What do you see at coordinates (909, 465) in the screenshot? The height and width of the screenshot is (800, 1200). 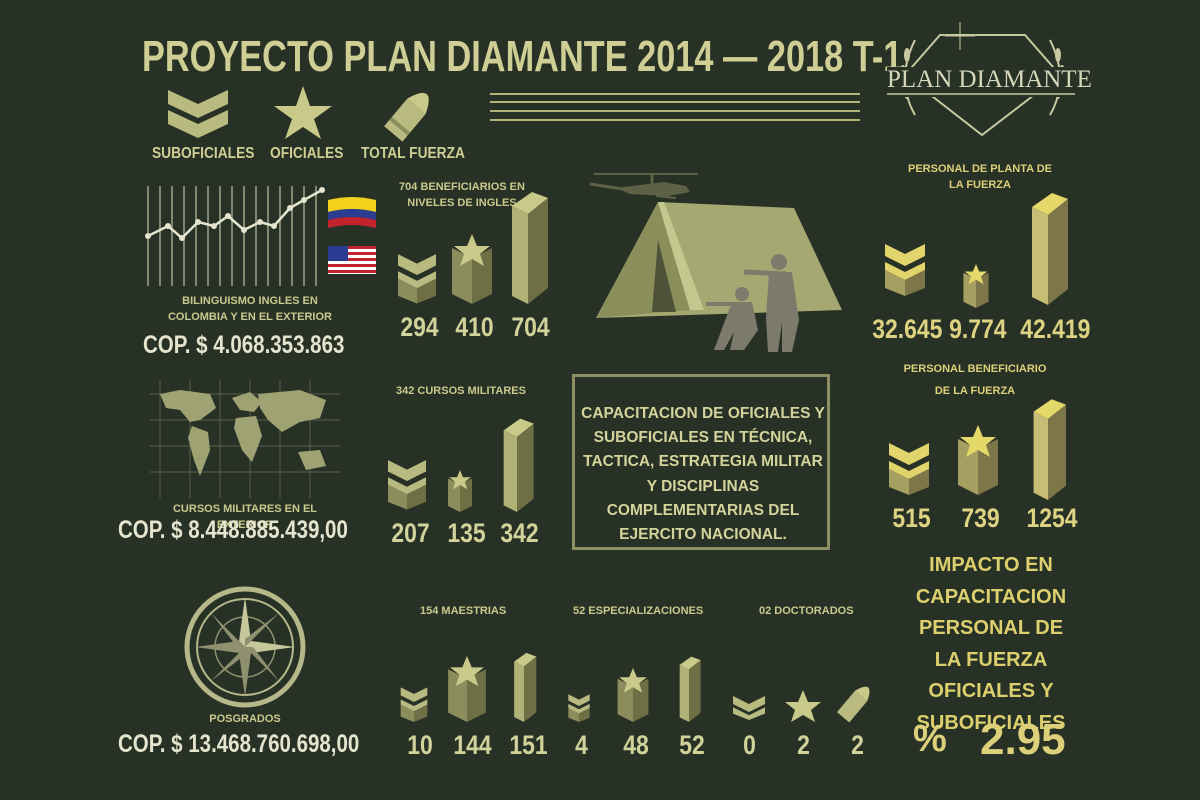 I see `bar-suboficiales-beneficiario` at bounding box center [909, 465].